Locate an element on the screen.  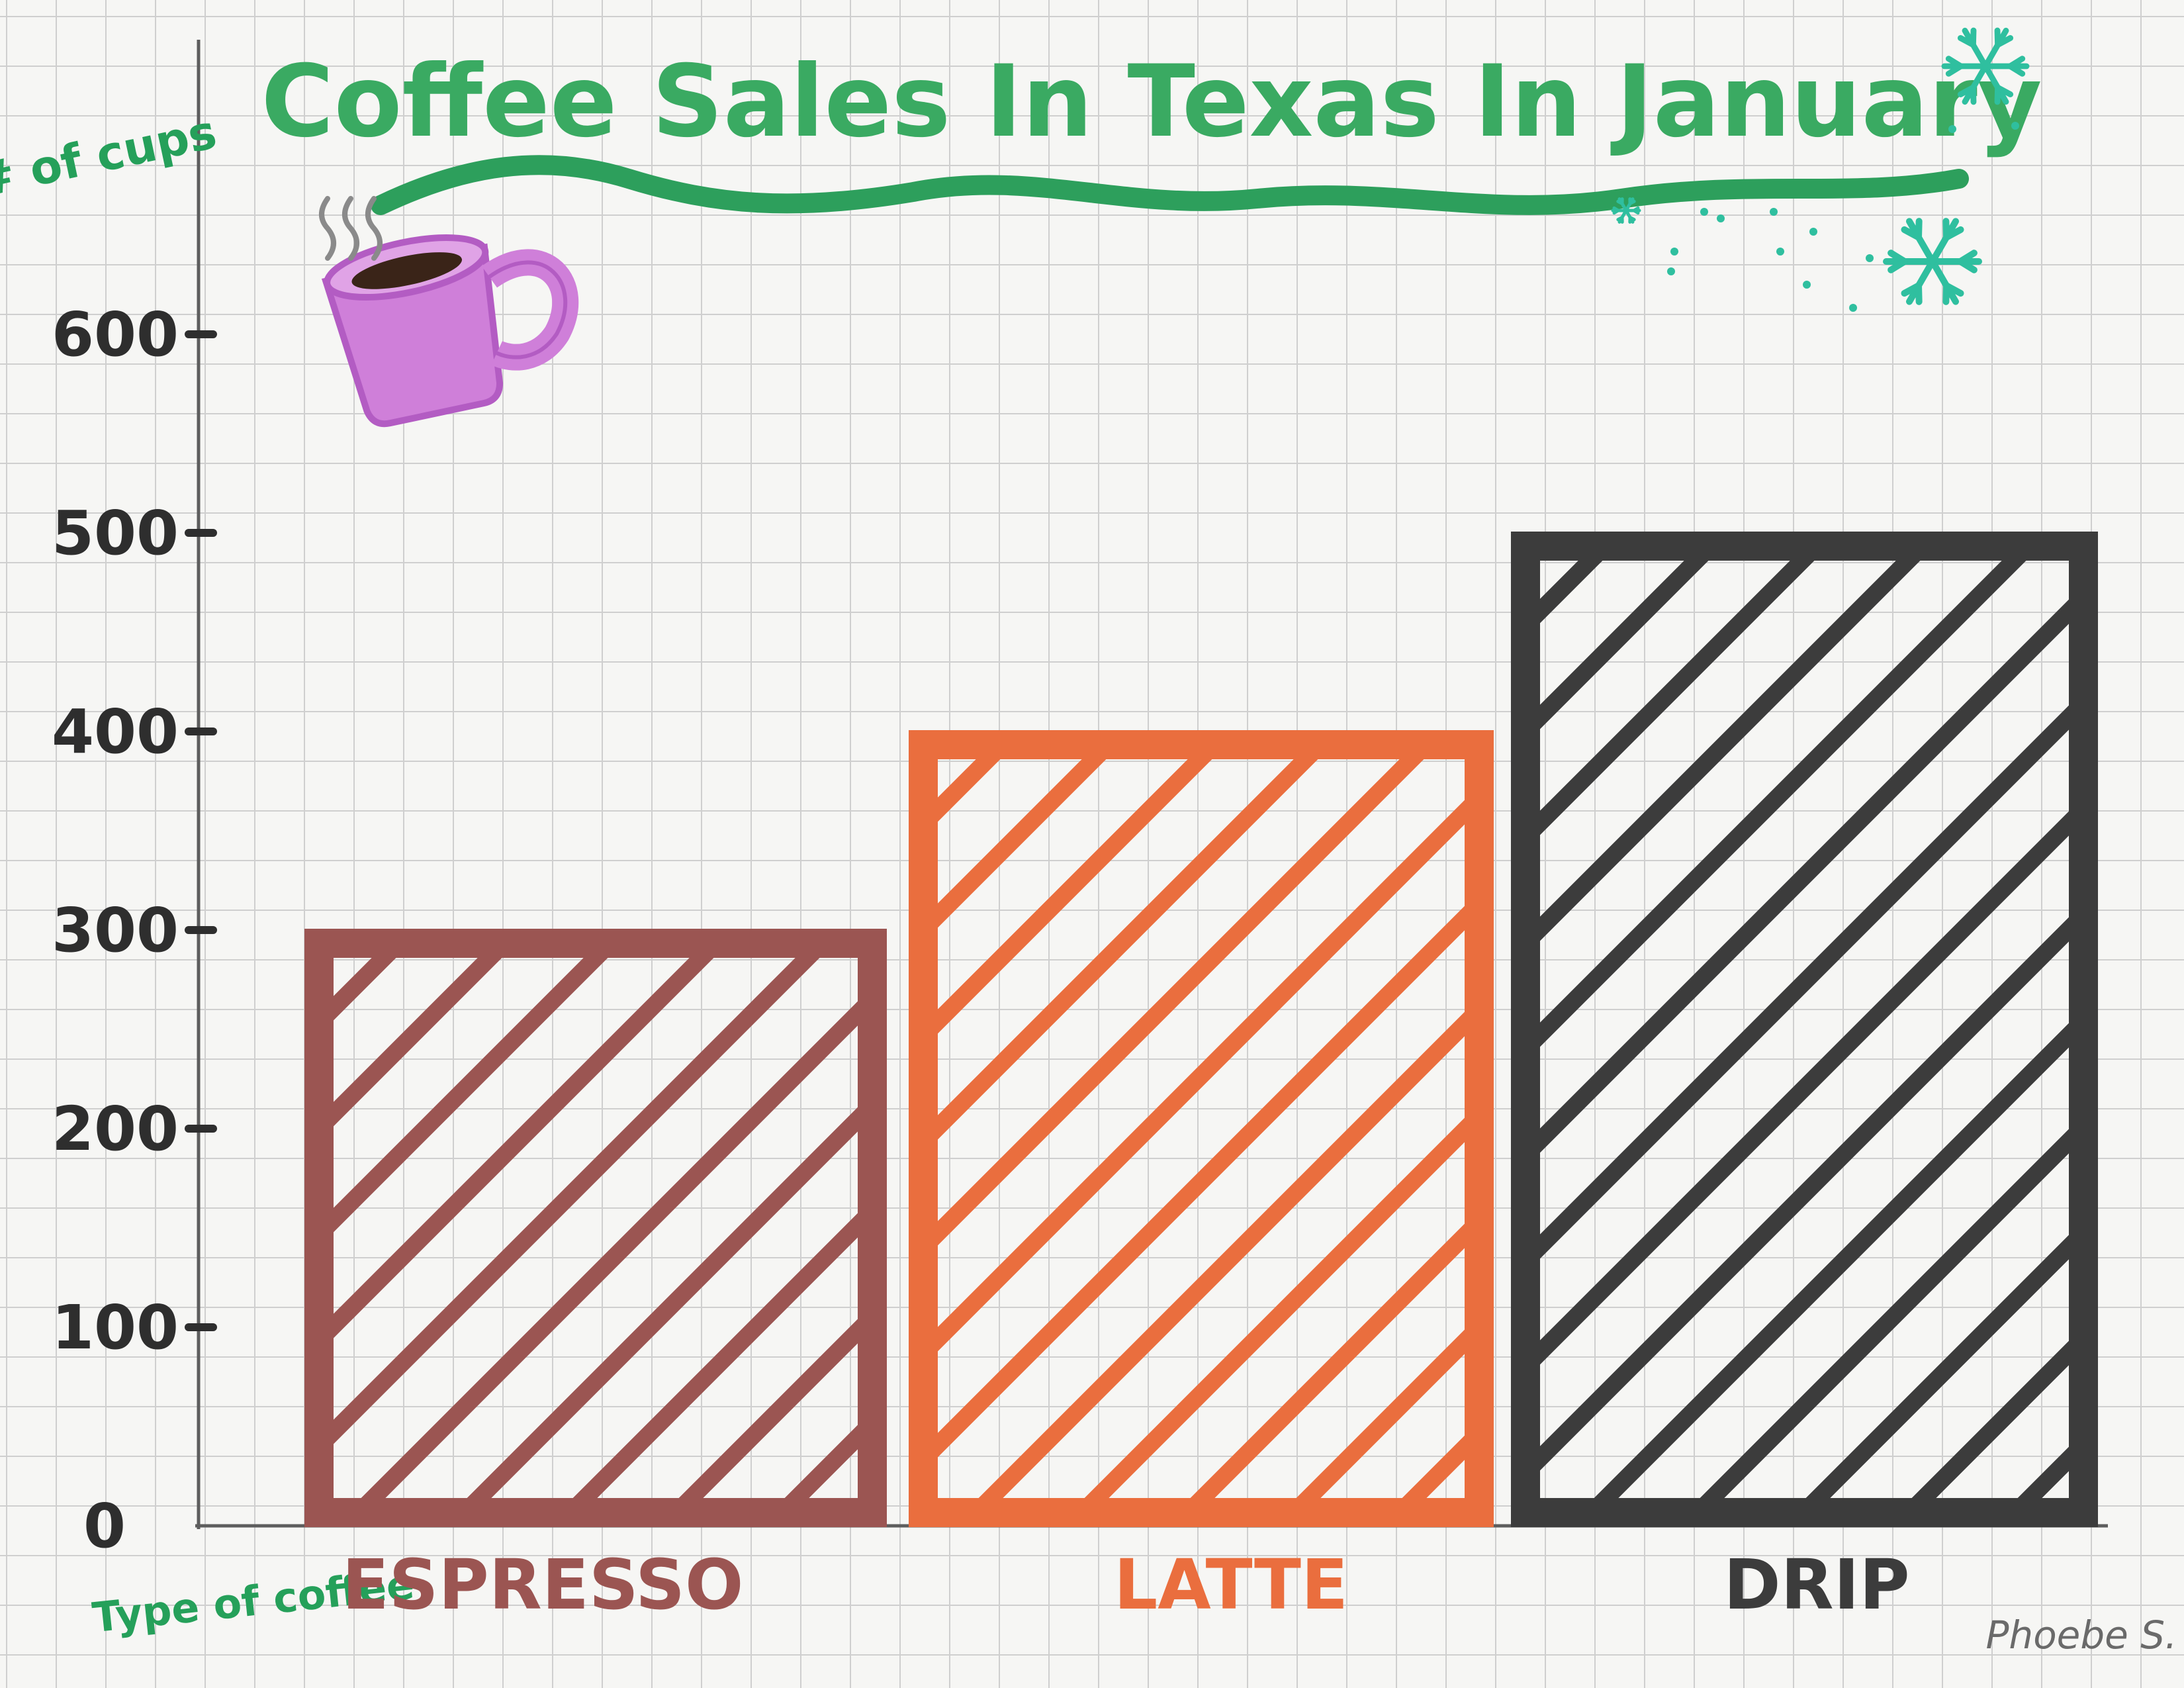
signature: Phoebe S. is located at coordinates (2081, 1635).